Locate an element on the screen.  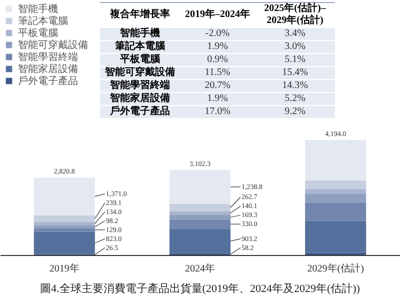
data-label: 14.3% is located at coordinates (295, 86).